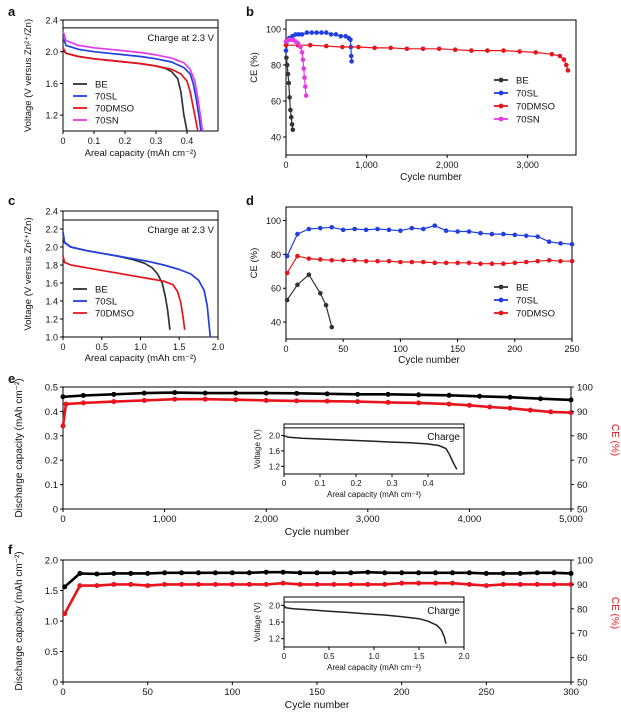 This screenshot has height=721, width=621. Describe the element at coordinates (51, 591) in the screenshot. I see `y-tick-label-f: 1.5` at that location.